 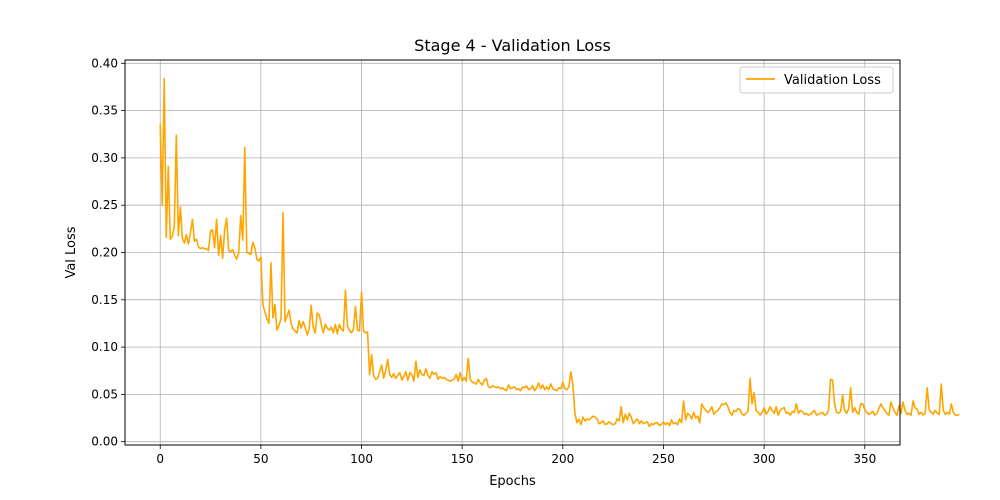 I want to click on y-tick-label: 0.05, so click(x=104, y=394).